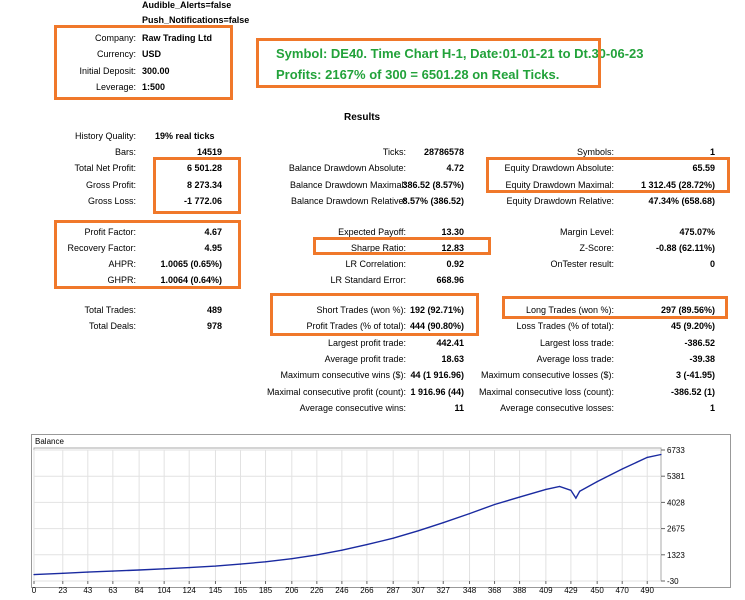  I want to click on stat-value: 65.59, so click(703, 168).